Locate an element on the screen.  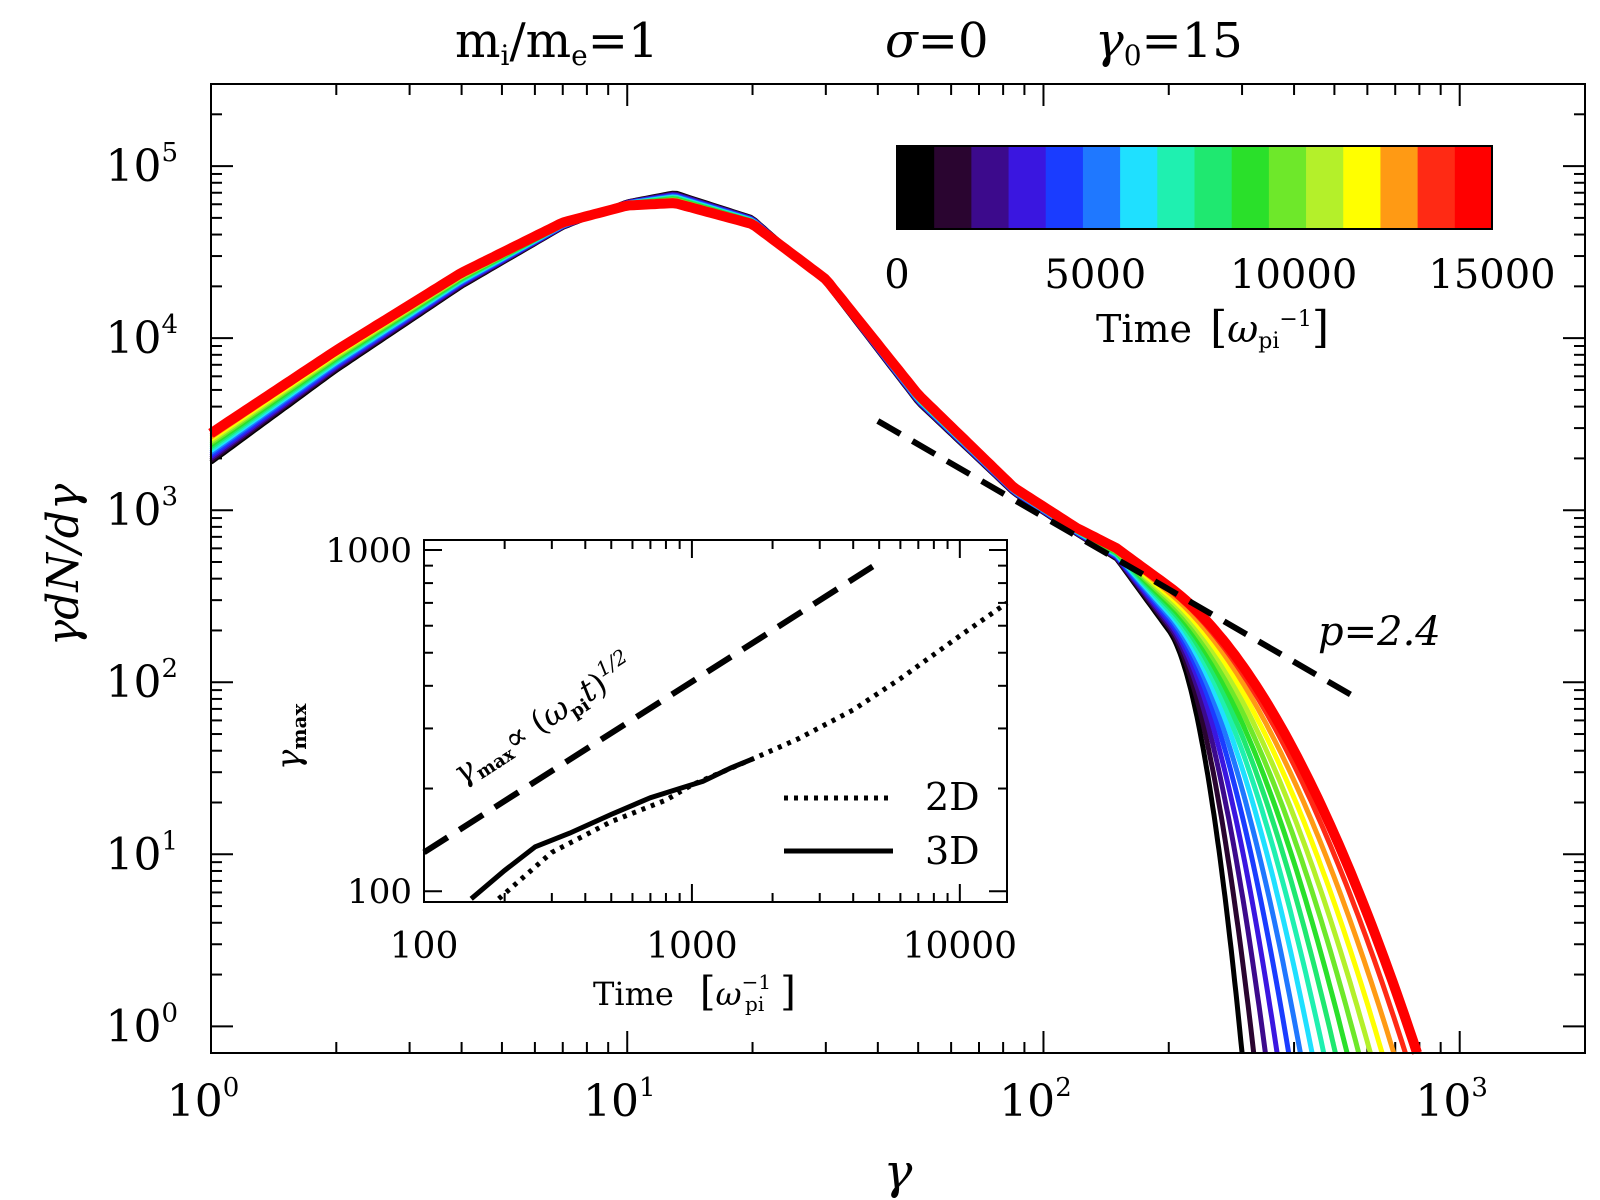
legend-3d-label: 3D is located at coordinates (952, 851).